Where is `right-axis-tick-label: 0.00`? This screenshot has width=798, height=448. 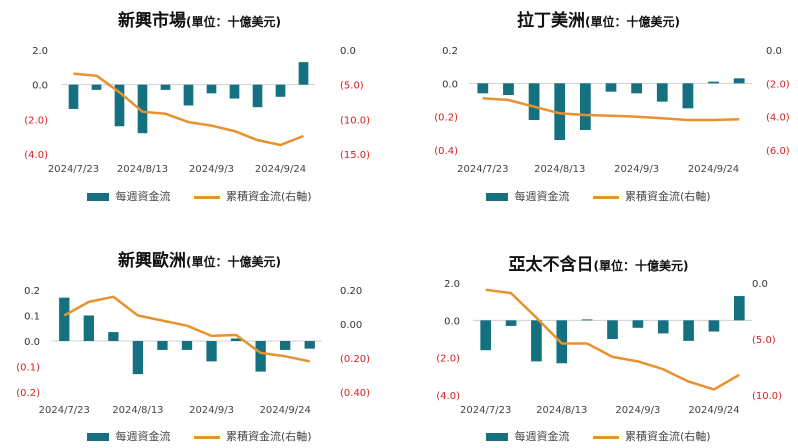
right-axis-tick-label: 0.00 is located at coordinates (351, 325).